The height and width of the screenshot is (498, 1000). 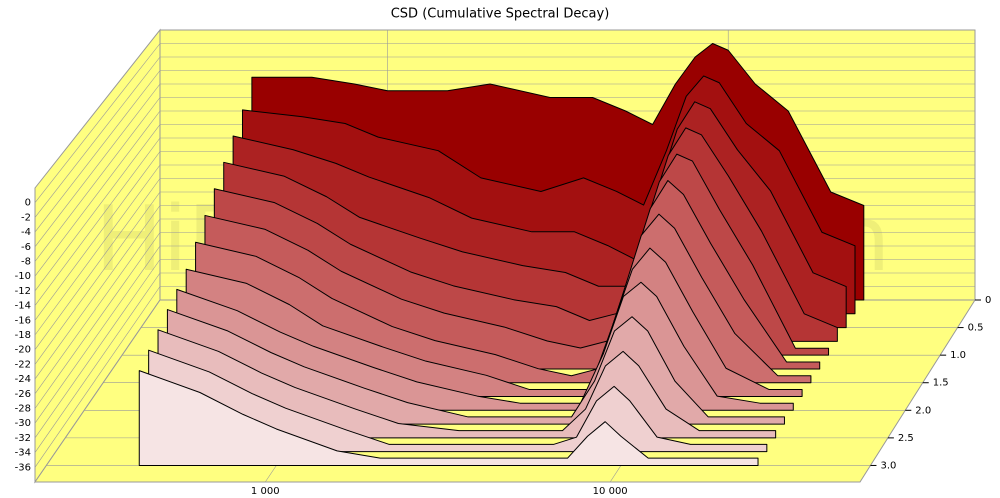 I want to click on z-tick-label: 1.0, so click(x=958, y=355).